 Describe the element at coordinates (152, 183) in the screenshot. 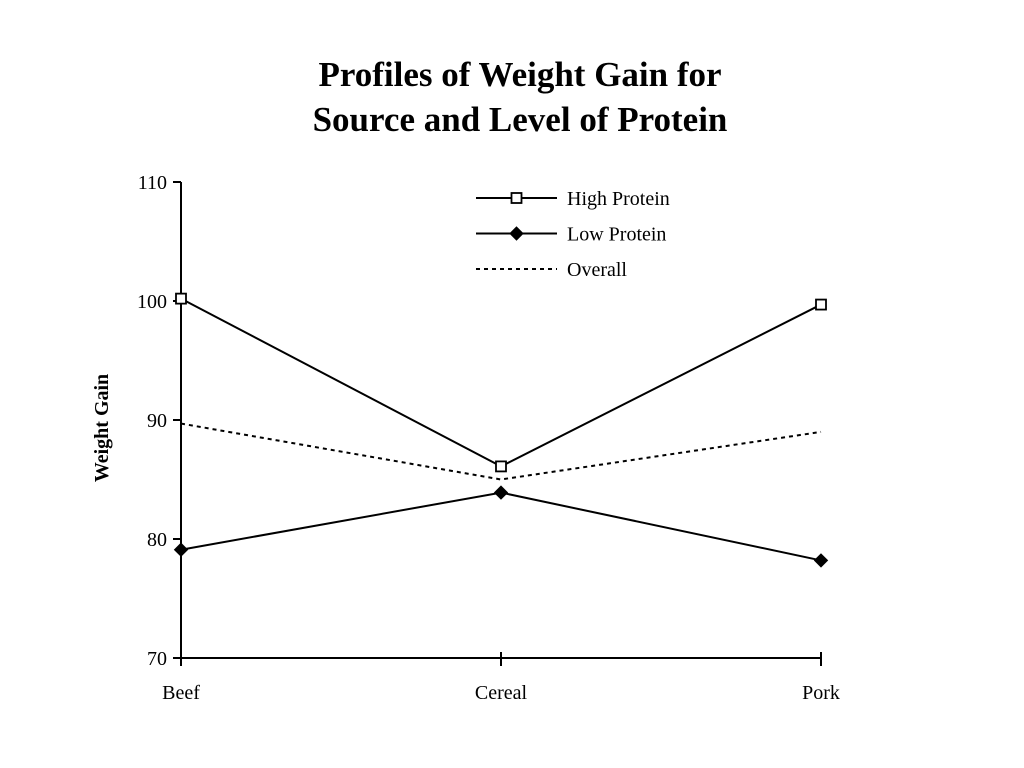

I see `y-tick-label: 110` at that location.